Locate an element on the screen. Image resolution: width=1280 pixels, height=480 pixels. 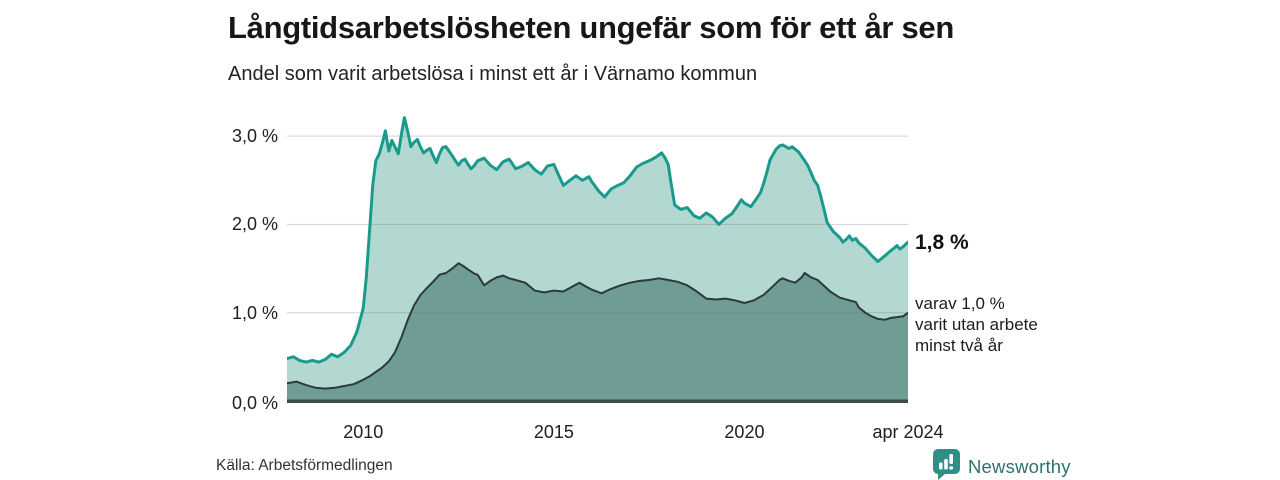
source-note: Källa: Arbetsförmedlingen is located at coordinates (304, 465).